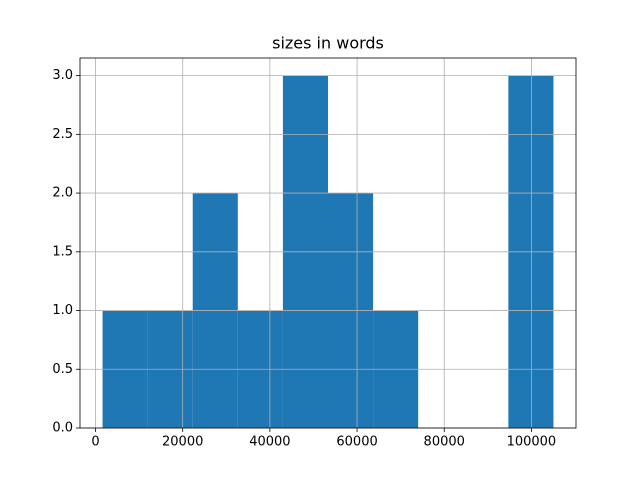  I want to click on y-tick-label: 1.0, so click(62, 310).